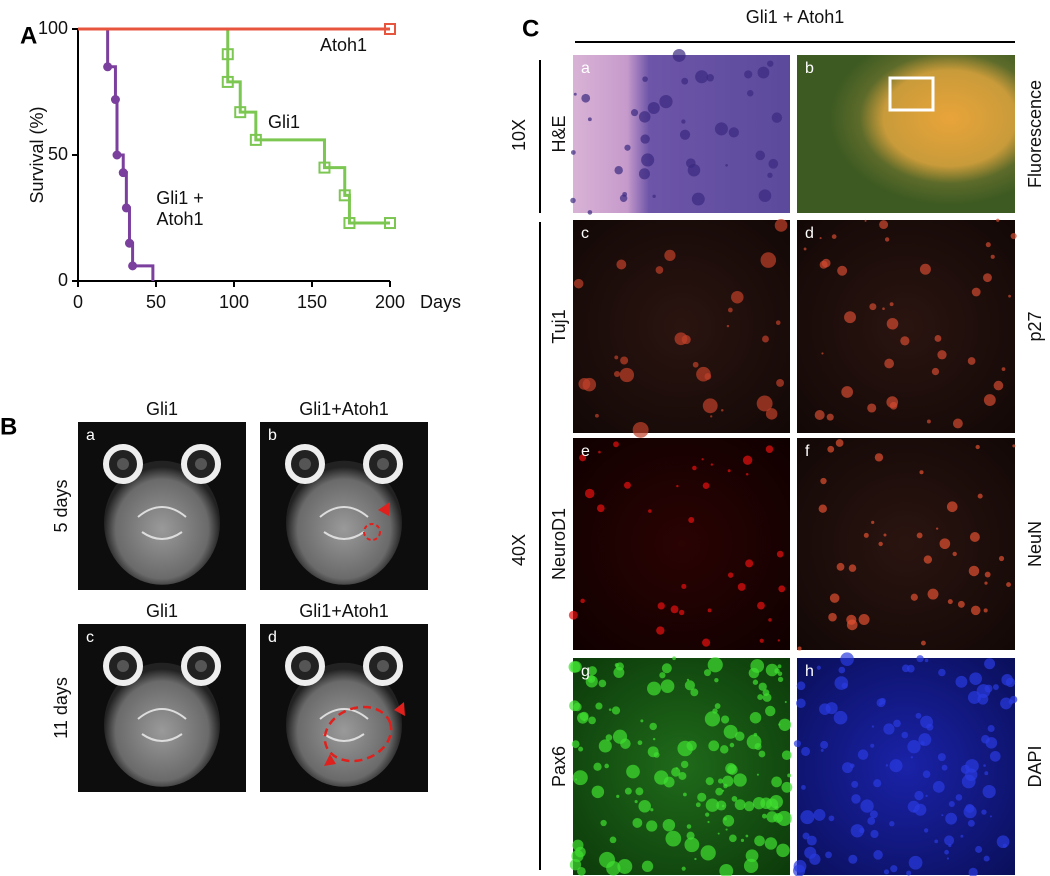  Describe the element at coordinates (61, 708) in the screenshot. I see `row-label: 11 days` at that location.